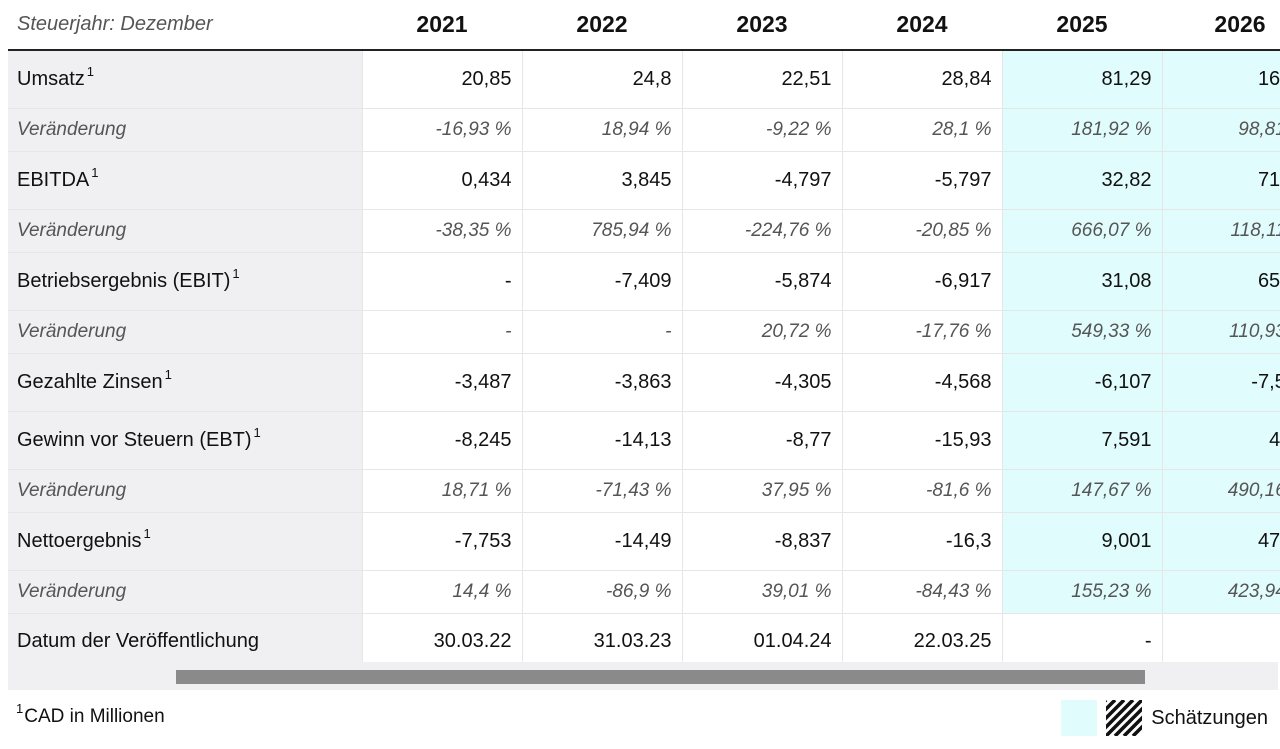  What do you see at coordinates (601, 592) in the screenshot?
I see `table-cell: -86,9 %` at bounding box center [601, 592].